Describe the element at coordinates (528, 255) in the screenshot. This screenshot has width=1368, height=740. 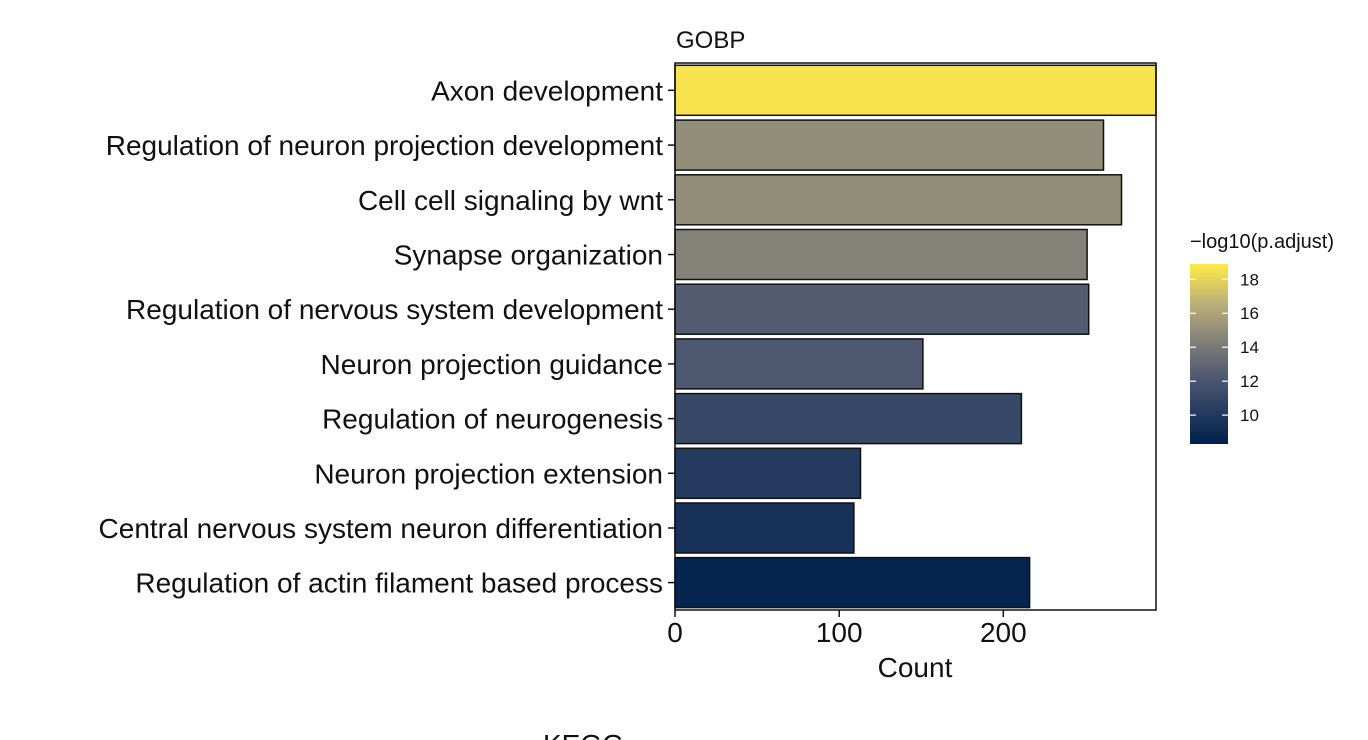
I see `category-label: Synapse organization` at that location.